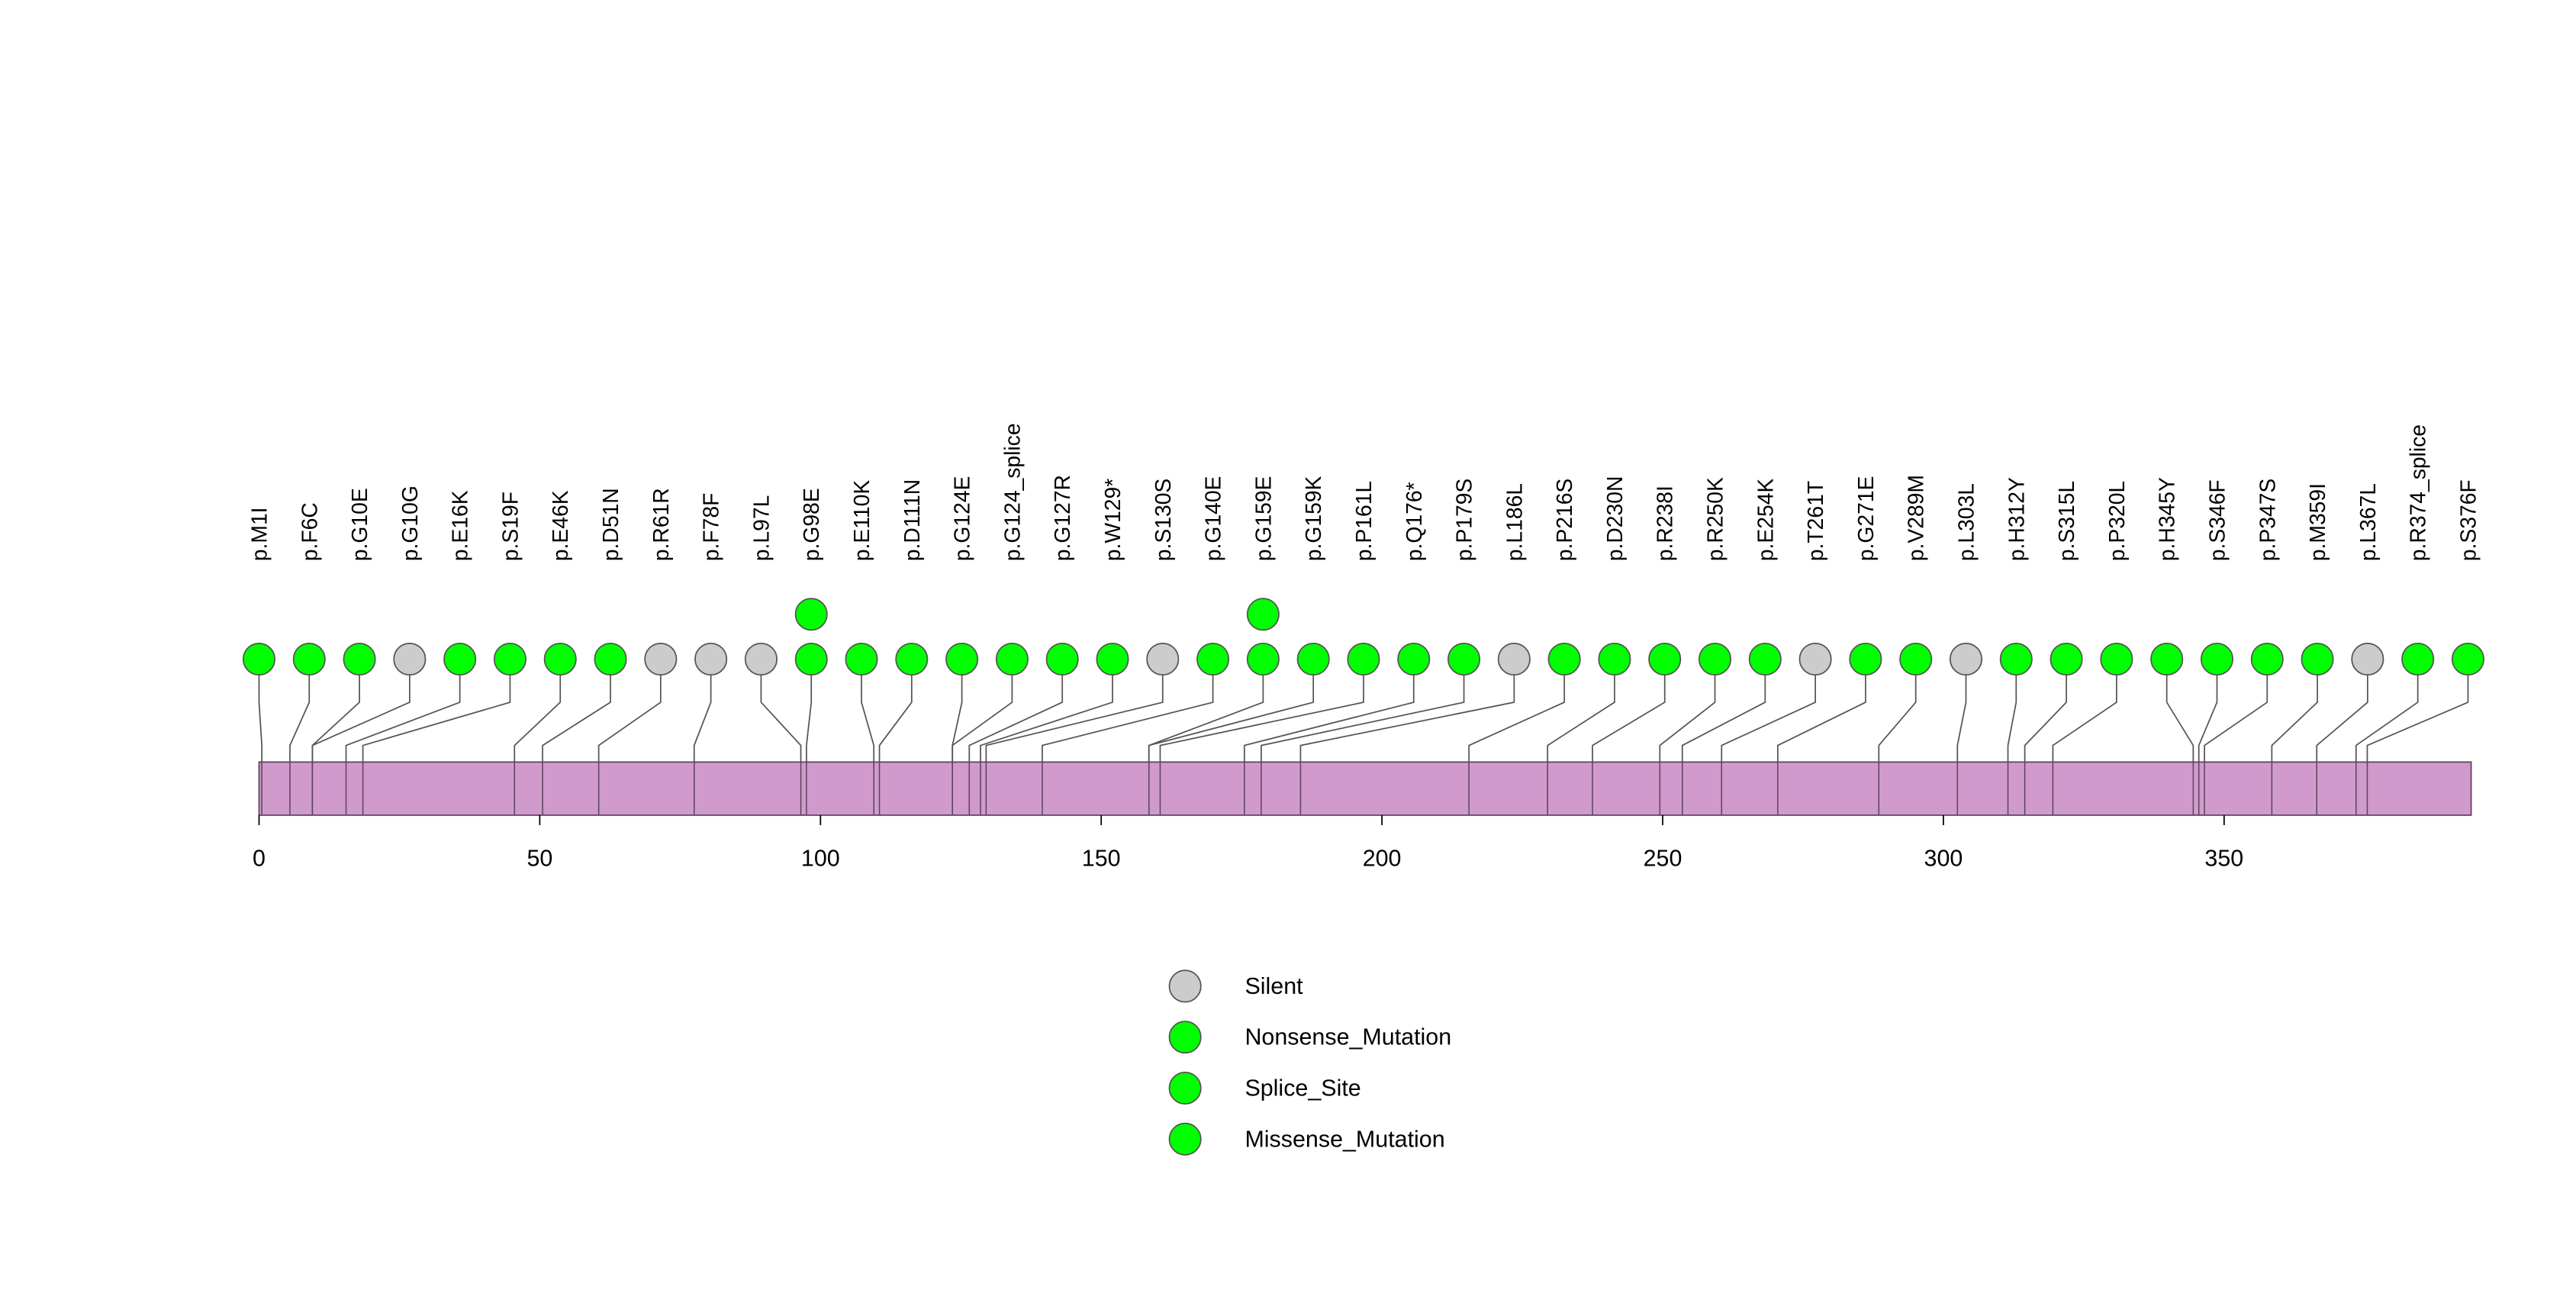 The width and height of the screenshot is (2576, 1290). I want to click on mutation-label: p.D230N, so click(1614, 519).